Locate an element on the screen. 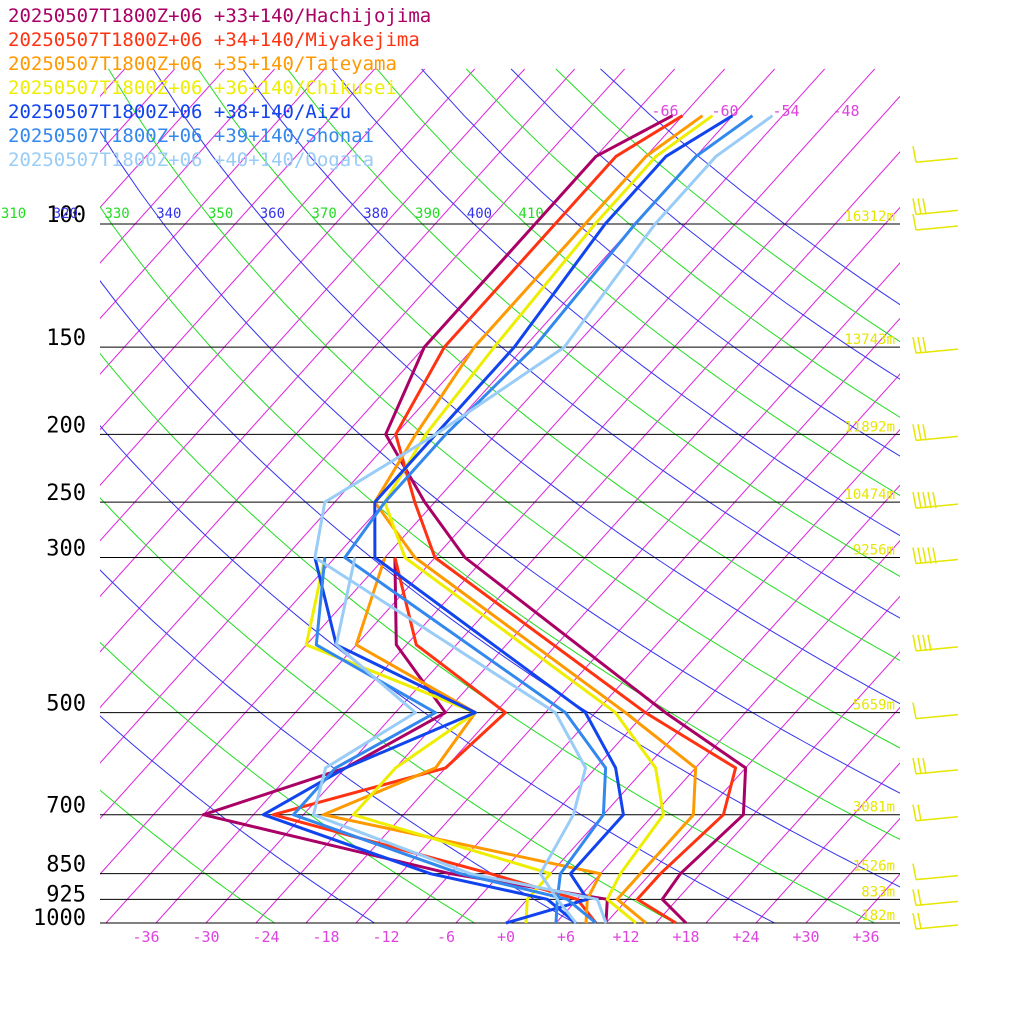  theta-label: 400 is located at coordinates (479, 214).